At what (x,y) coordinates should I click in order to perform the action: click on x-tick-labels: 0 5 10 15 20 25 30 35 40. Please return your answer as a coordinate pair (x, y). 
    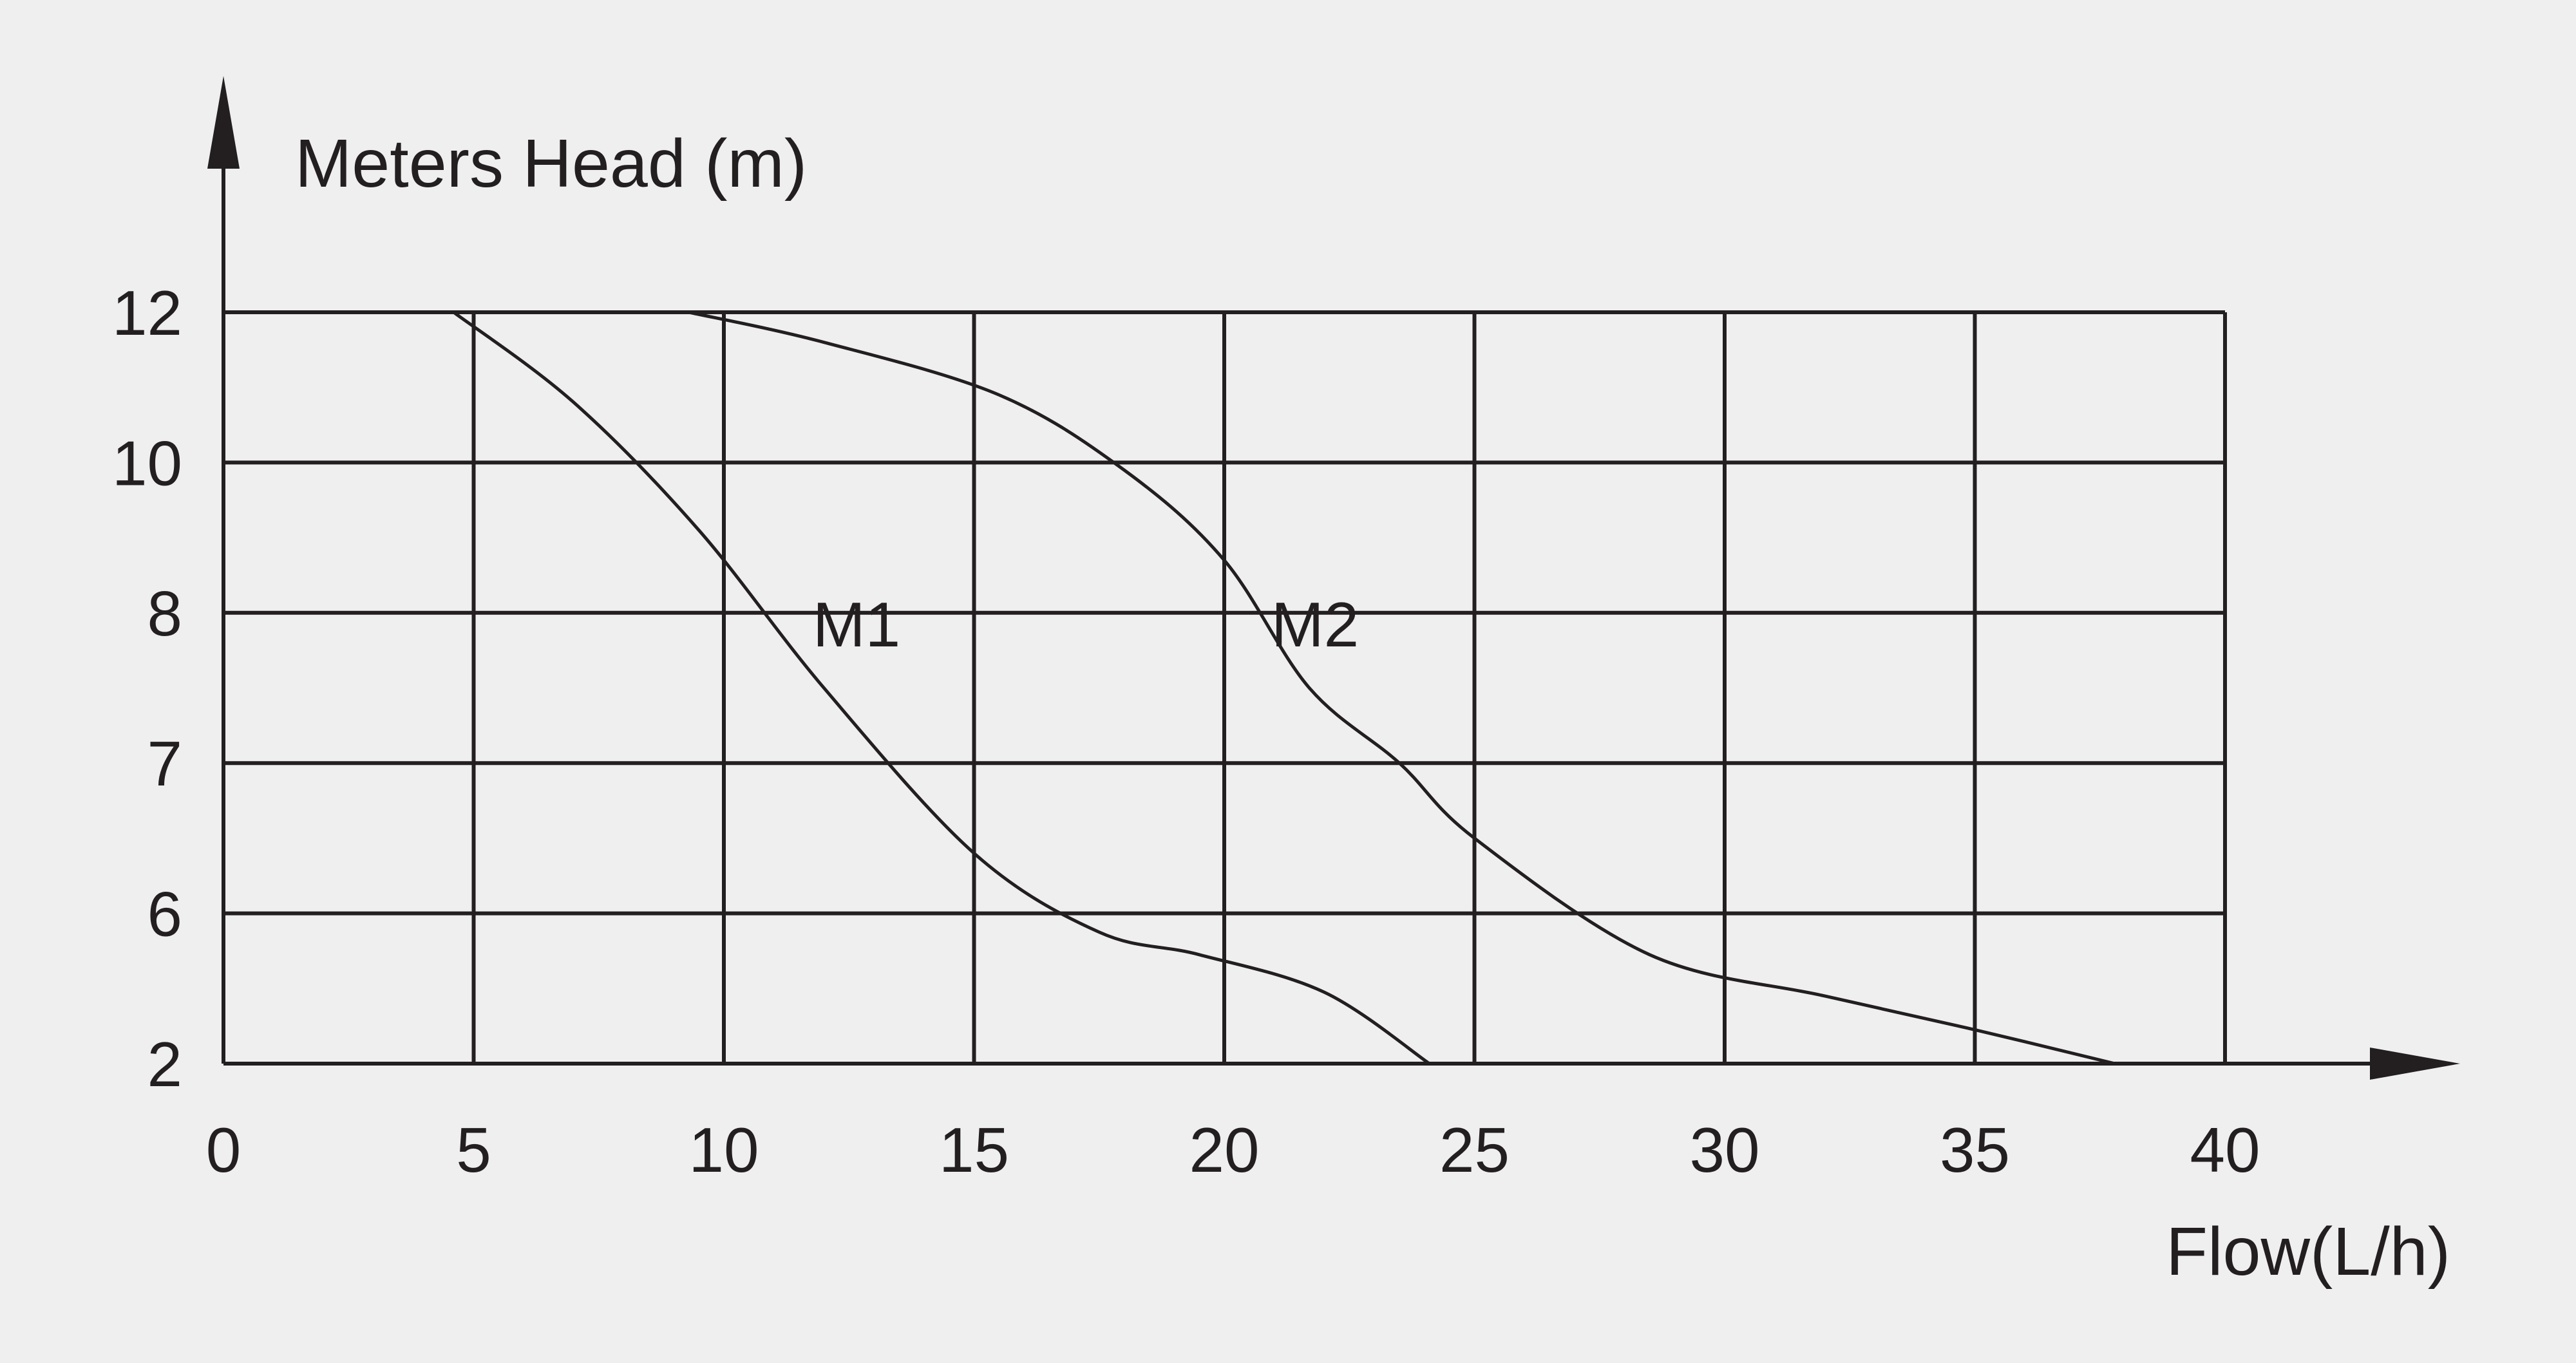
    Looking at the image, I should click on (1233, 1149).